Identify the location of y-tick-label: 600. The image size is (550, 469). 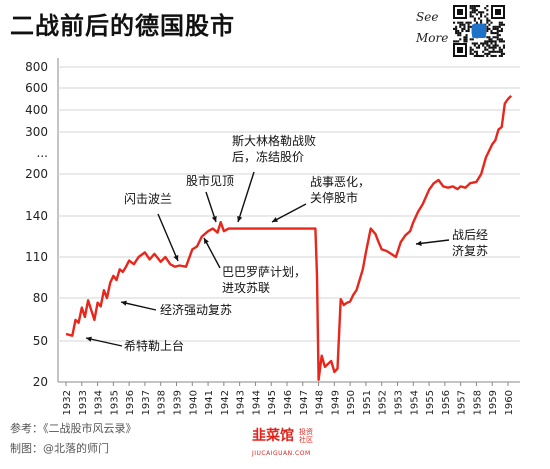
(36, 88).